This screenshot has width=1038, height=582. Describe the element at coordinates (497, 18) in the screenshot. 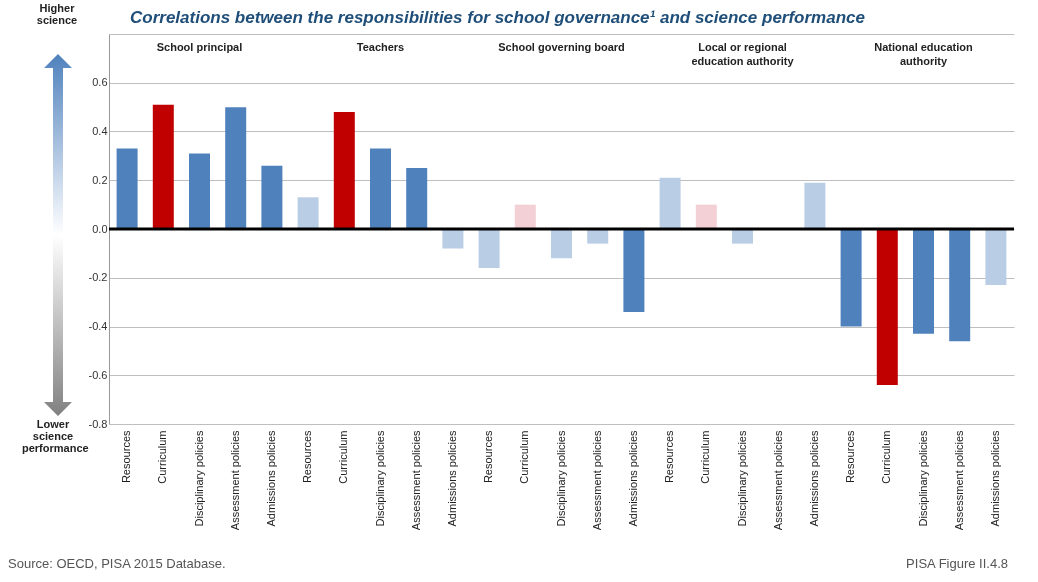

I see `chart-title: Correlations between the responsibilities for school governance¹ and science performance` at that location.